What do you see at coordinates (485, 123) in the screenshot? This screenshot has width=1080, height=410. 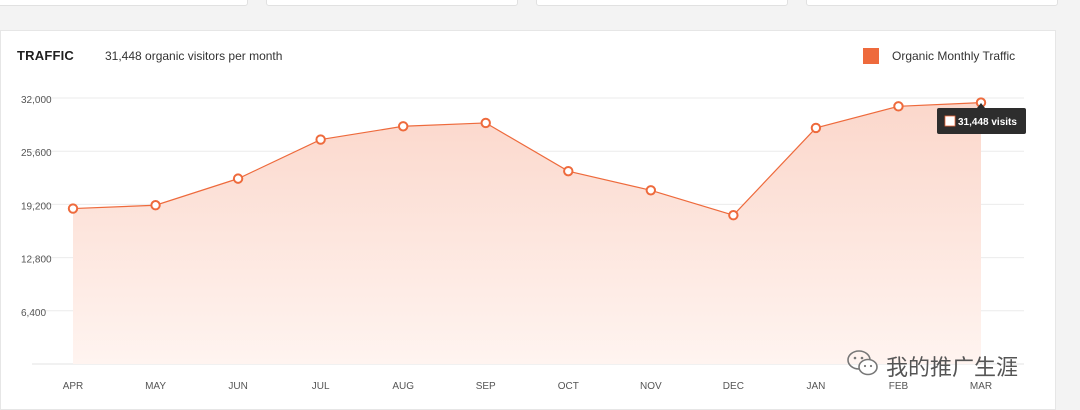 I see `data-point-sep` at bounding box center [485, 123].